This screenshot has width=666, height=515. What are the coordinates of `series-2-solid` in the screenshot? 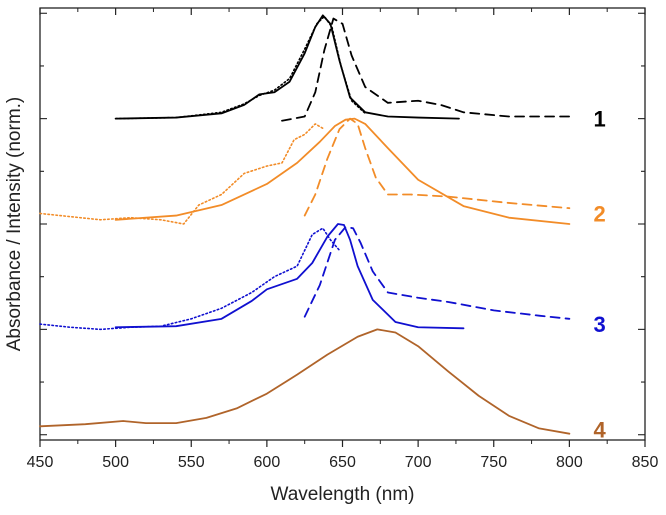 It's located at (342, 171).